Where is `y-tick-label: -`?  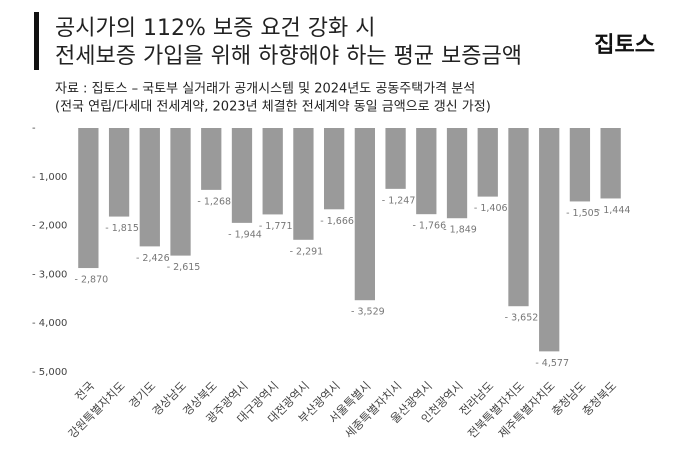
y-tick-label: - is located at coordinates (34, 128).